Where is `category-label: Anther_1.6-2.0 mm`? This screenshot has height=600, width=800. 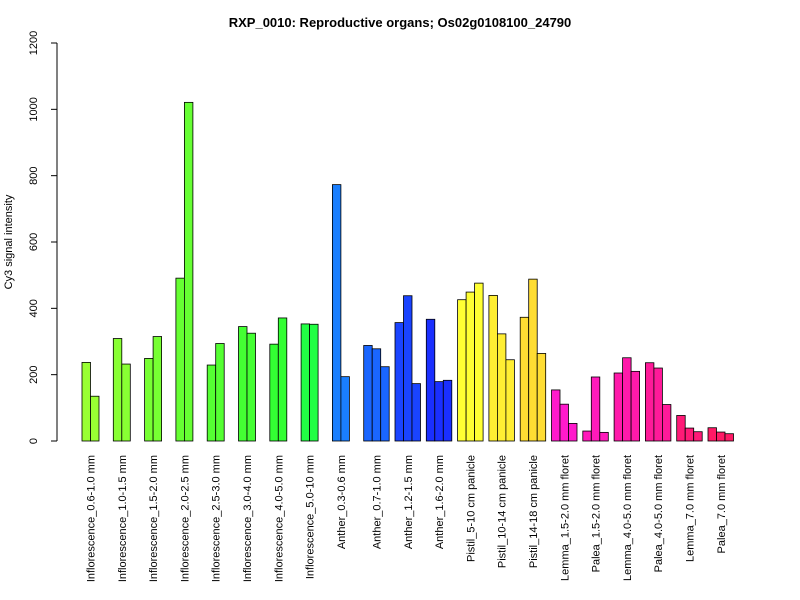 category-label: Anther_1.6-2.0 mm is located at coordinates (440, 502).